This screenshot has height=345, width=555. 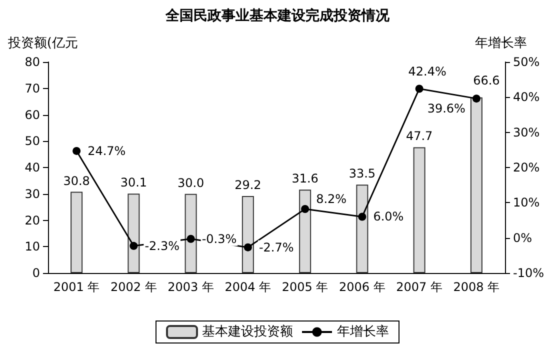 I want to click on y2-tick-label: 40%, so click(x=526, y=97).